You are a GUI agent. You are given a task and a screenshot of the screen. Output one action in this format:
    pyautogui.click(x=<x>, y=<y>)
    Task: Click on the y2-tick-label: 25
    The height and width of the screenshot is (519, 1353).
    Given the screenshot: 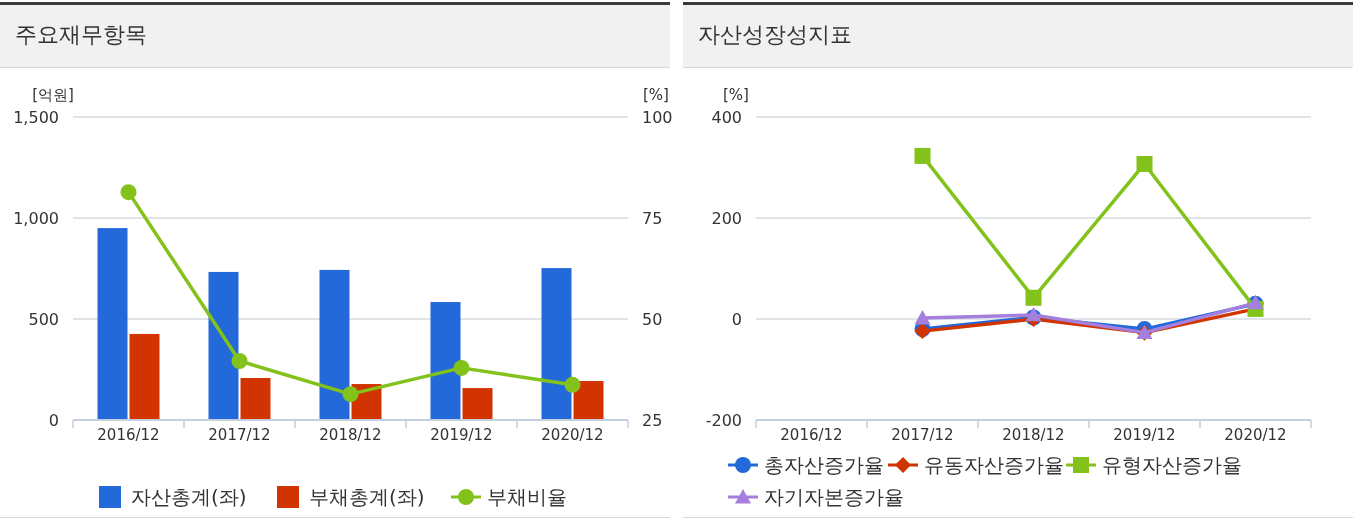 What is the action you would take?
    pyautogui.click(x=652, y=420)
    